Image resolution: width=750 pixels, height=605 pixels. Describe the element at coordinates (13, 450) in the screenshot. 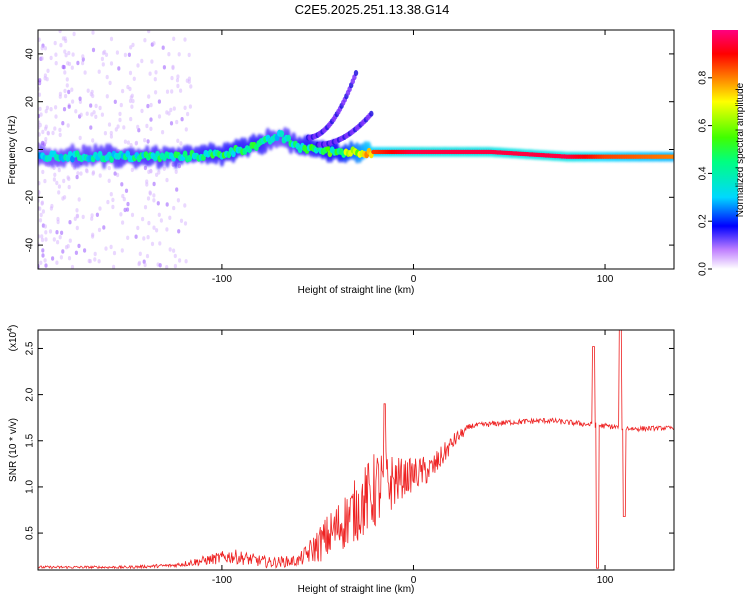

I see `snr-y-label: SNR (10 * v/v)` at that location.